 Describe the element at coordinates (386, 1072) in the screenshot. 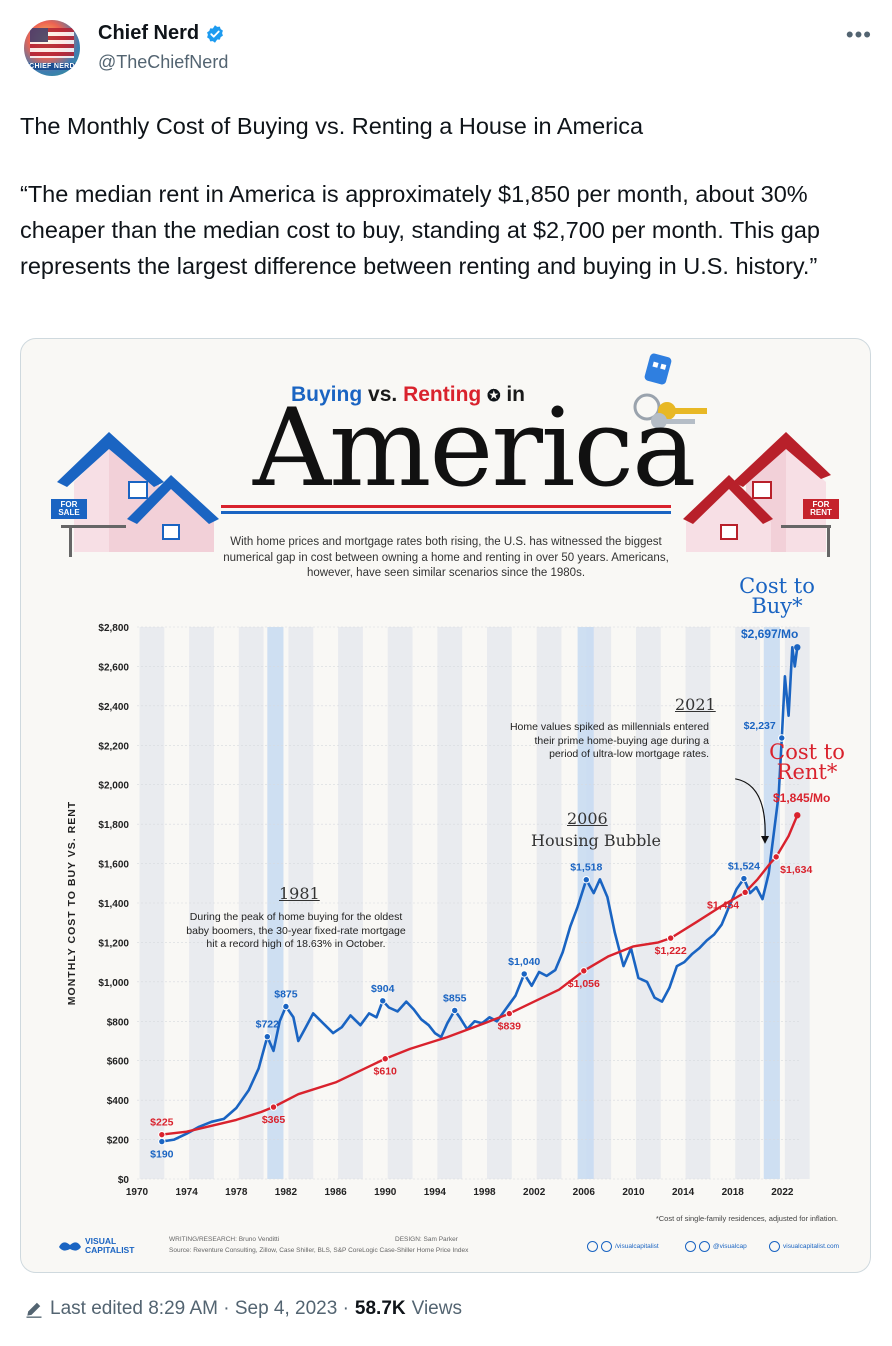

I see `data-label-rent: $610` at that location.